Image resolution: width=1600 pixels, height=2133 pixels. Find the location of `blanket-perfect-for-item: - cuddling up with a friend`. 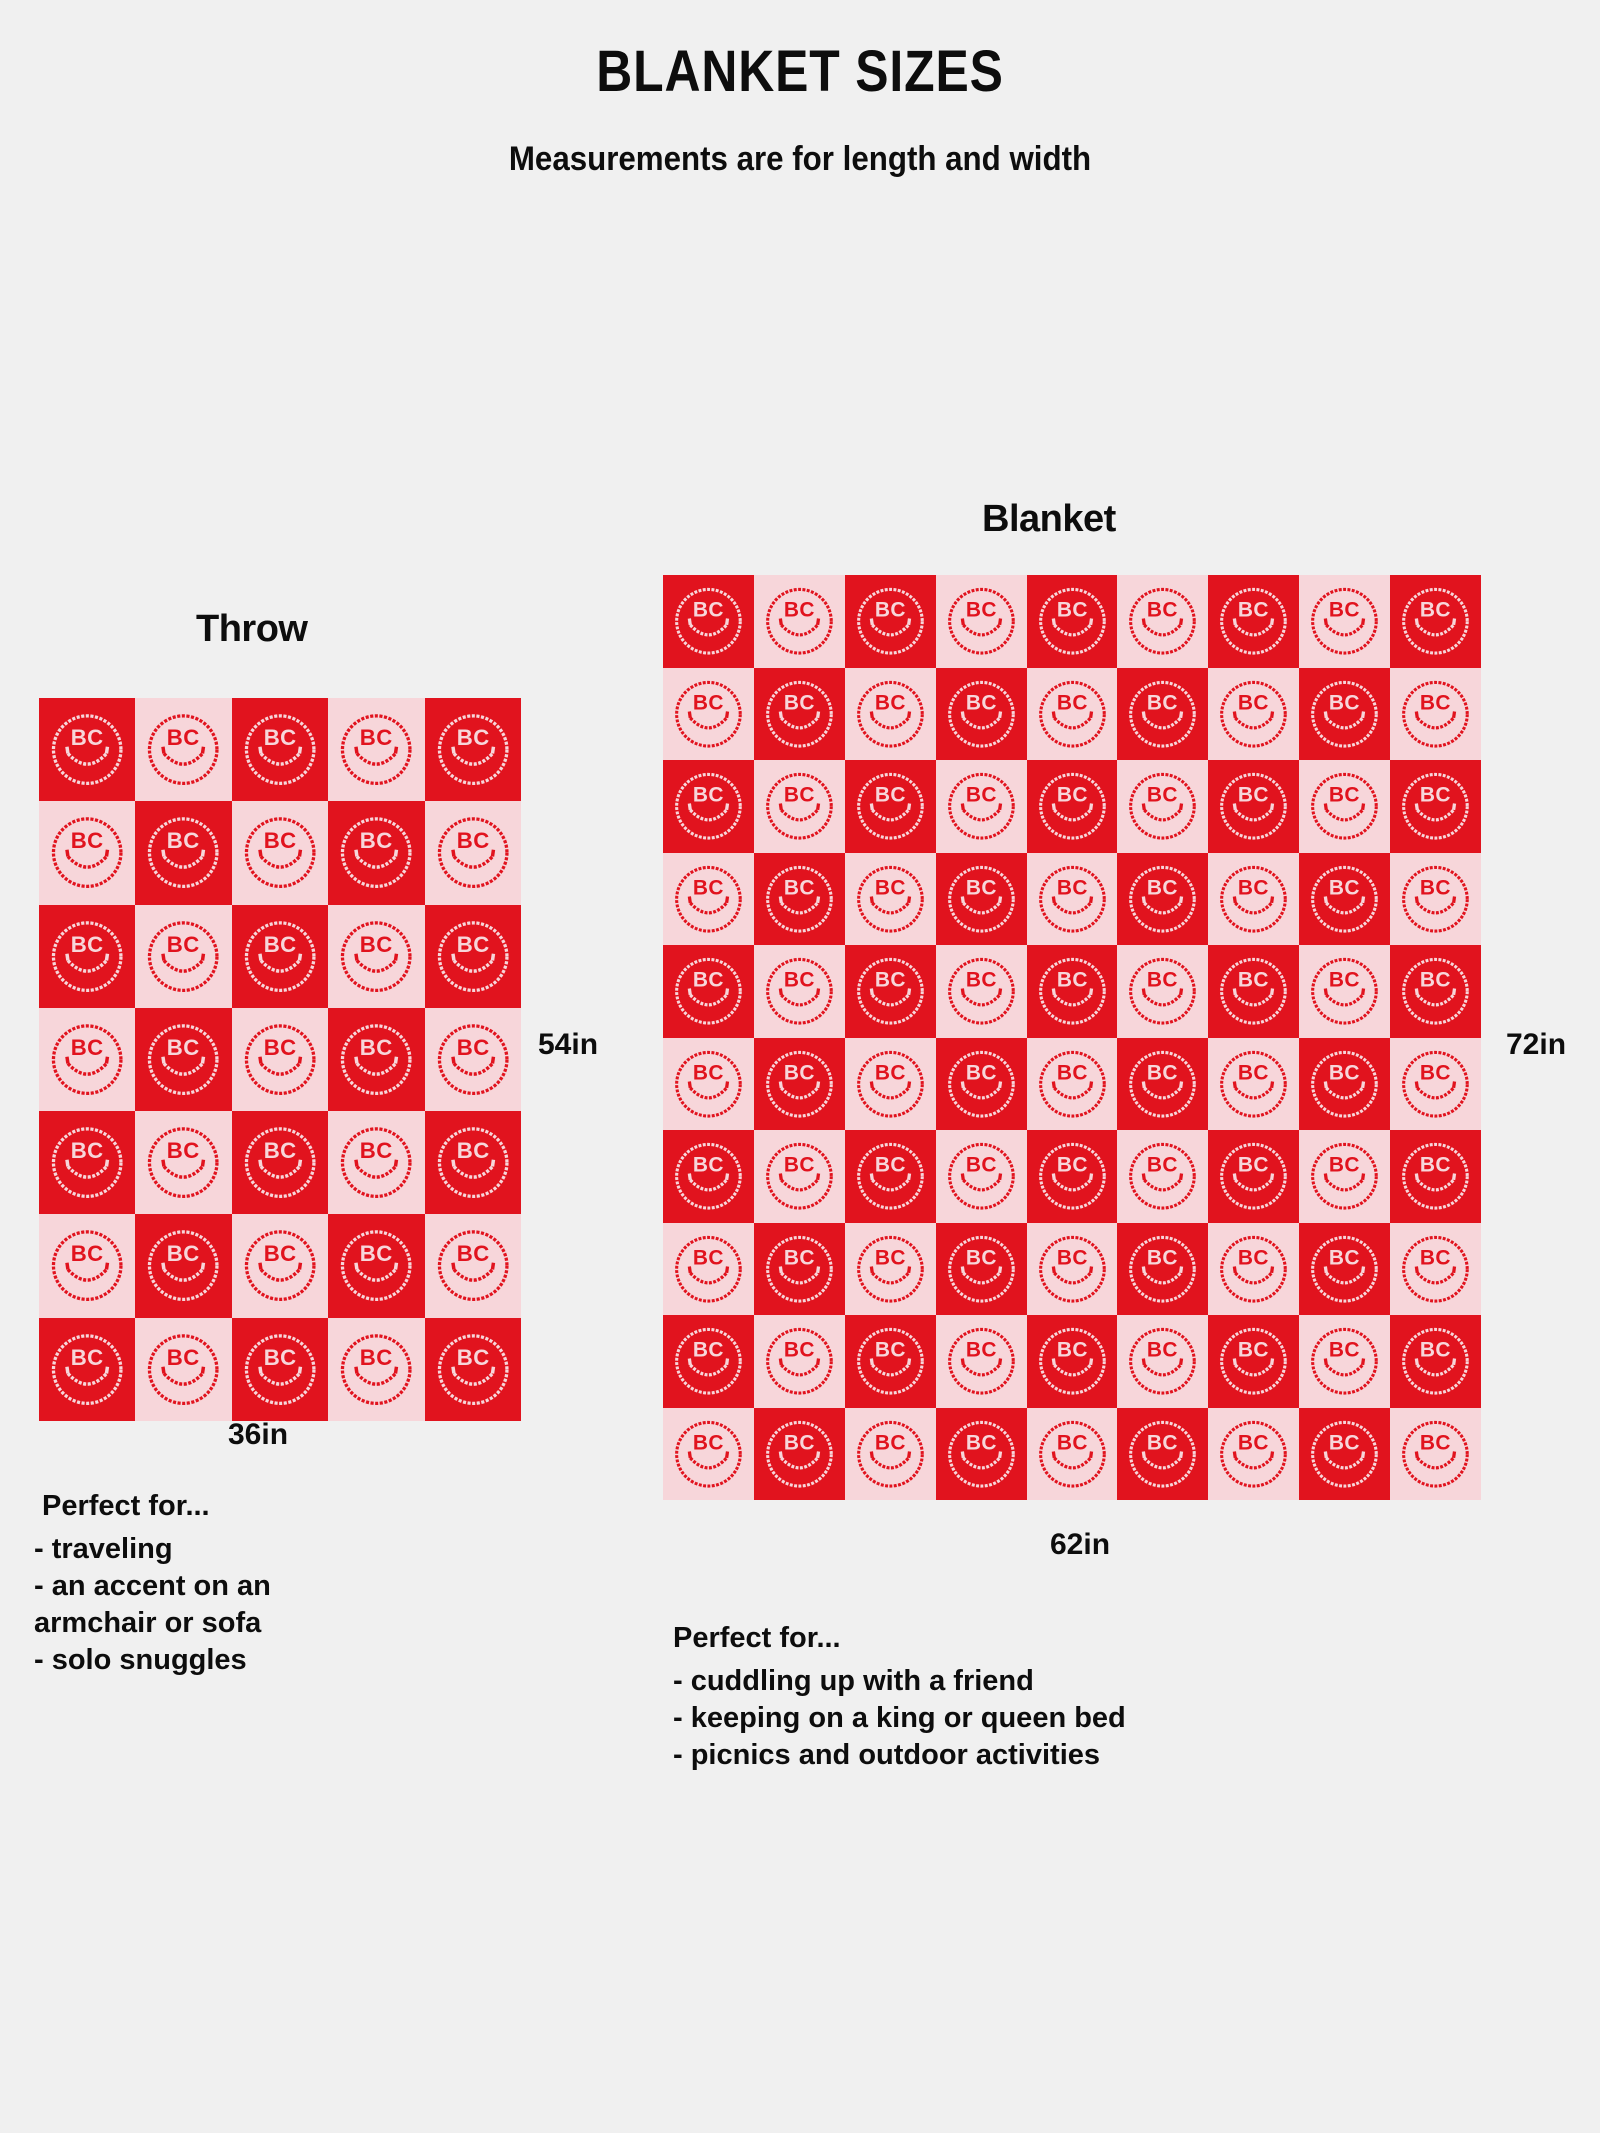

blanket-perfect-for-item: - cuddling up with a friend is located at coordinates (853, 1681).